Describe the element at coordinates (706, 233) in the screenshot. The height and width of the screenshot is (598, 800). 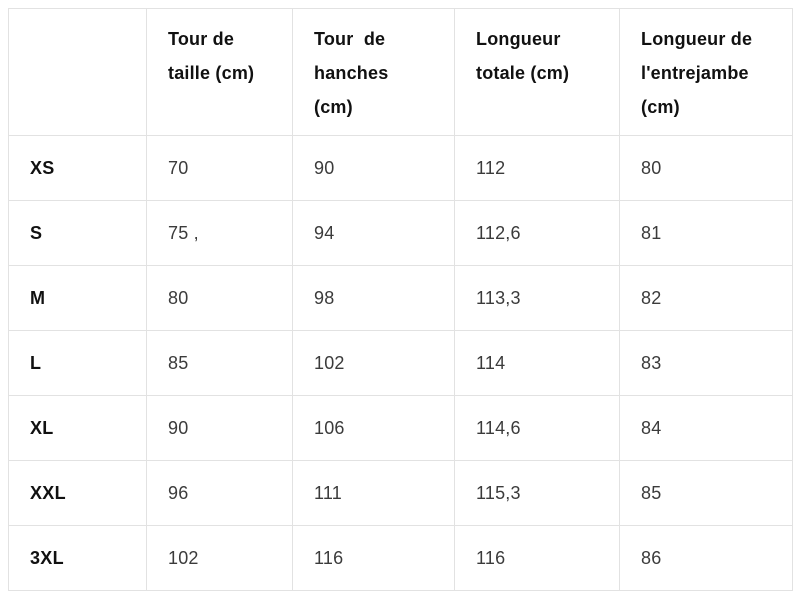
I see `value-cell: 81` at that location.